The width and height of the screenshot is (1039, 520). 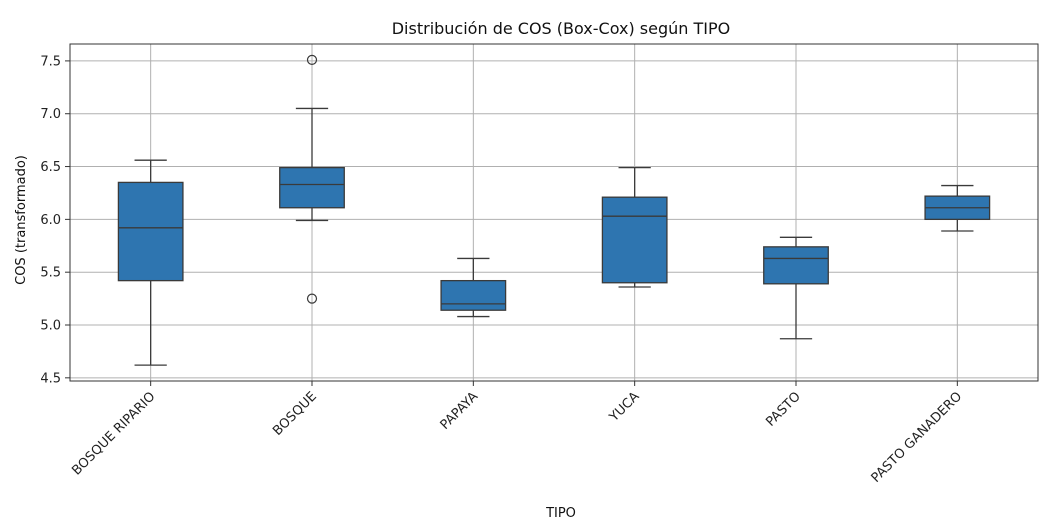 I want to click on y-axis-label: COS (transformado), so click(x=21, y=220).